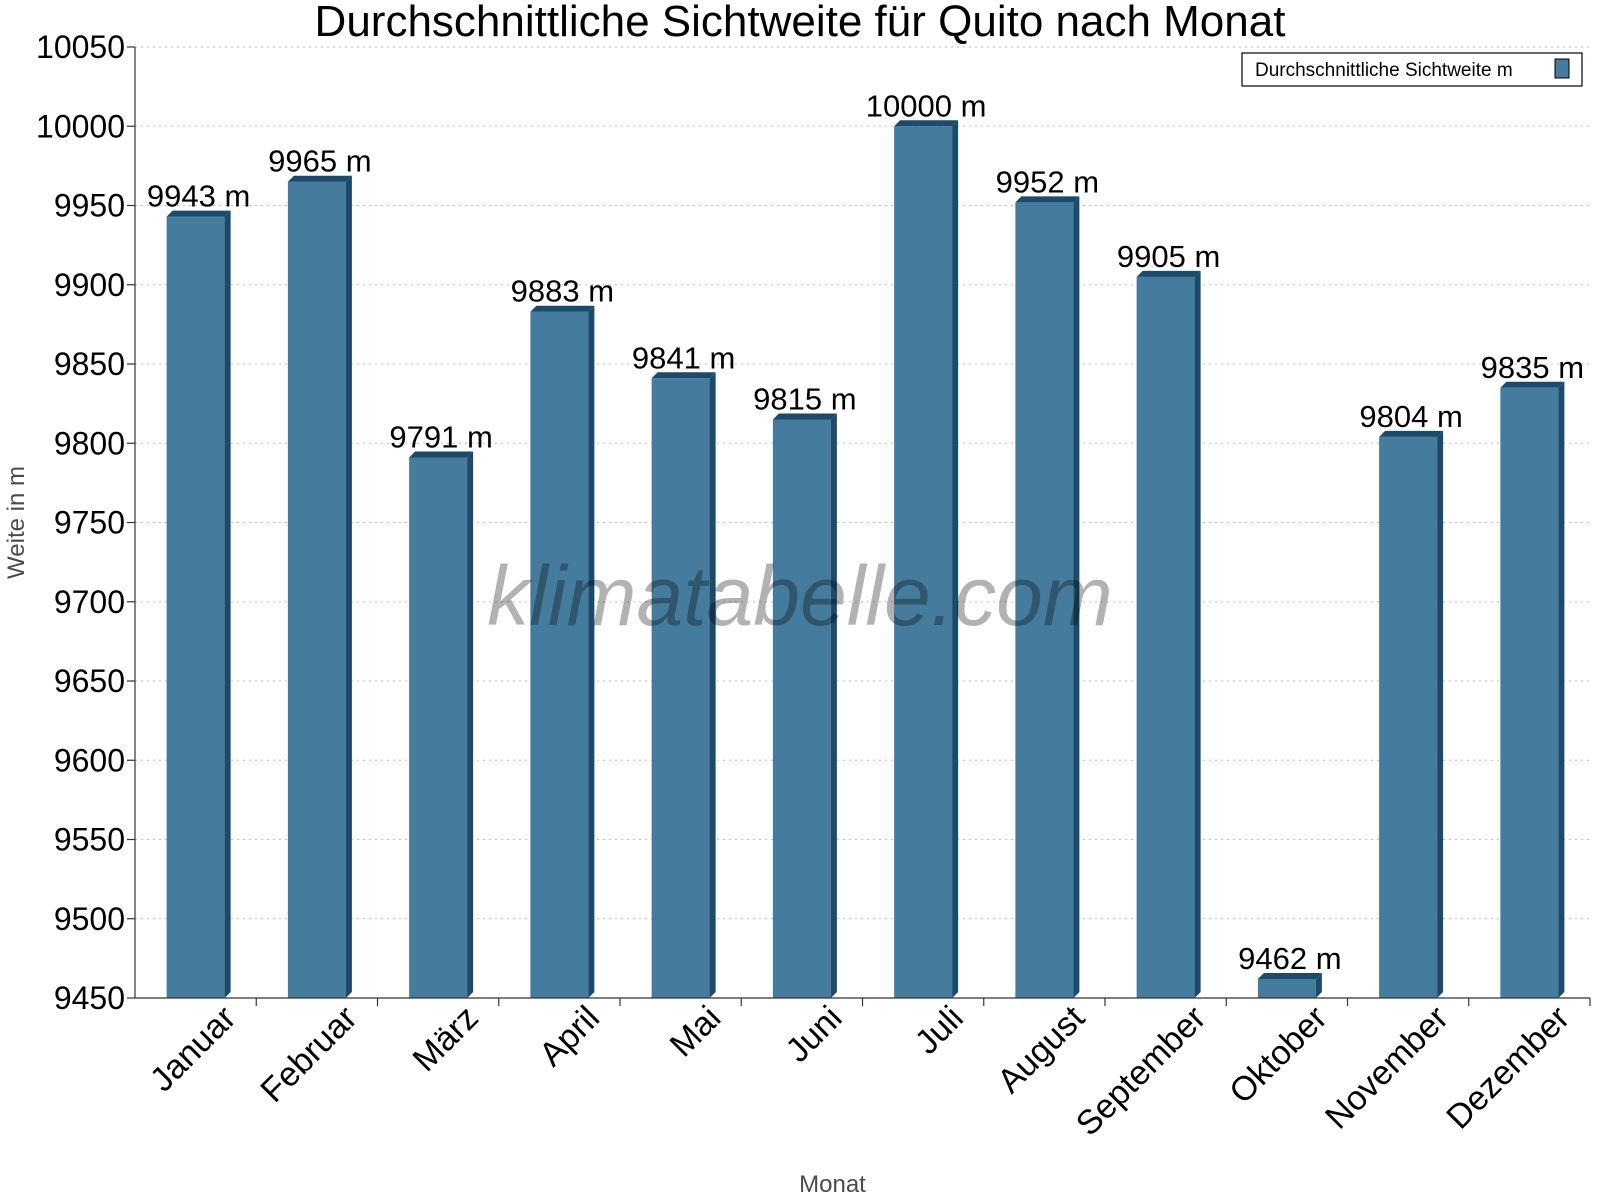 The width and height of the screenshot is (1600, 1200). Describe the element at coordinates (1141, 1071) in the screenshot. I see `x-tick-label: September` at that location.